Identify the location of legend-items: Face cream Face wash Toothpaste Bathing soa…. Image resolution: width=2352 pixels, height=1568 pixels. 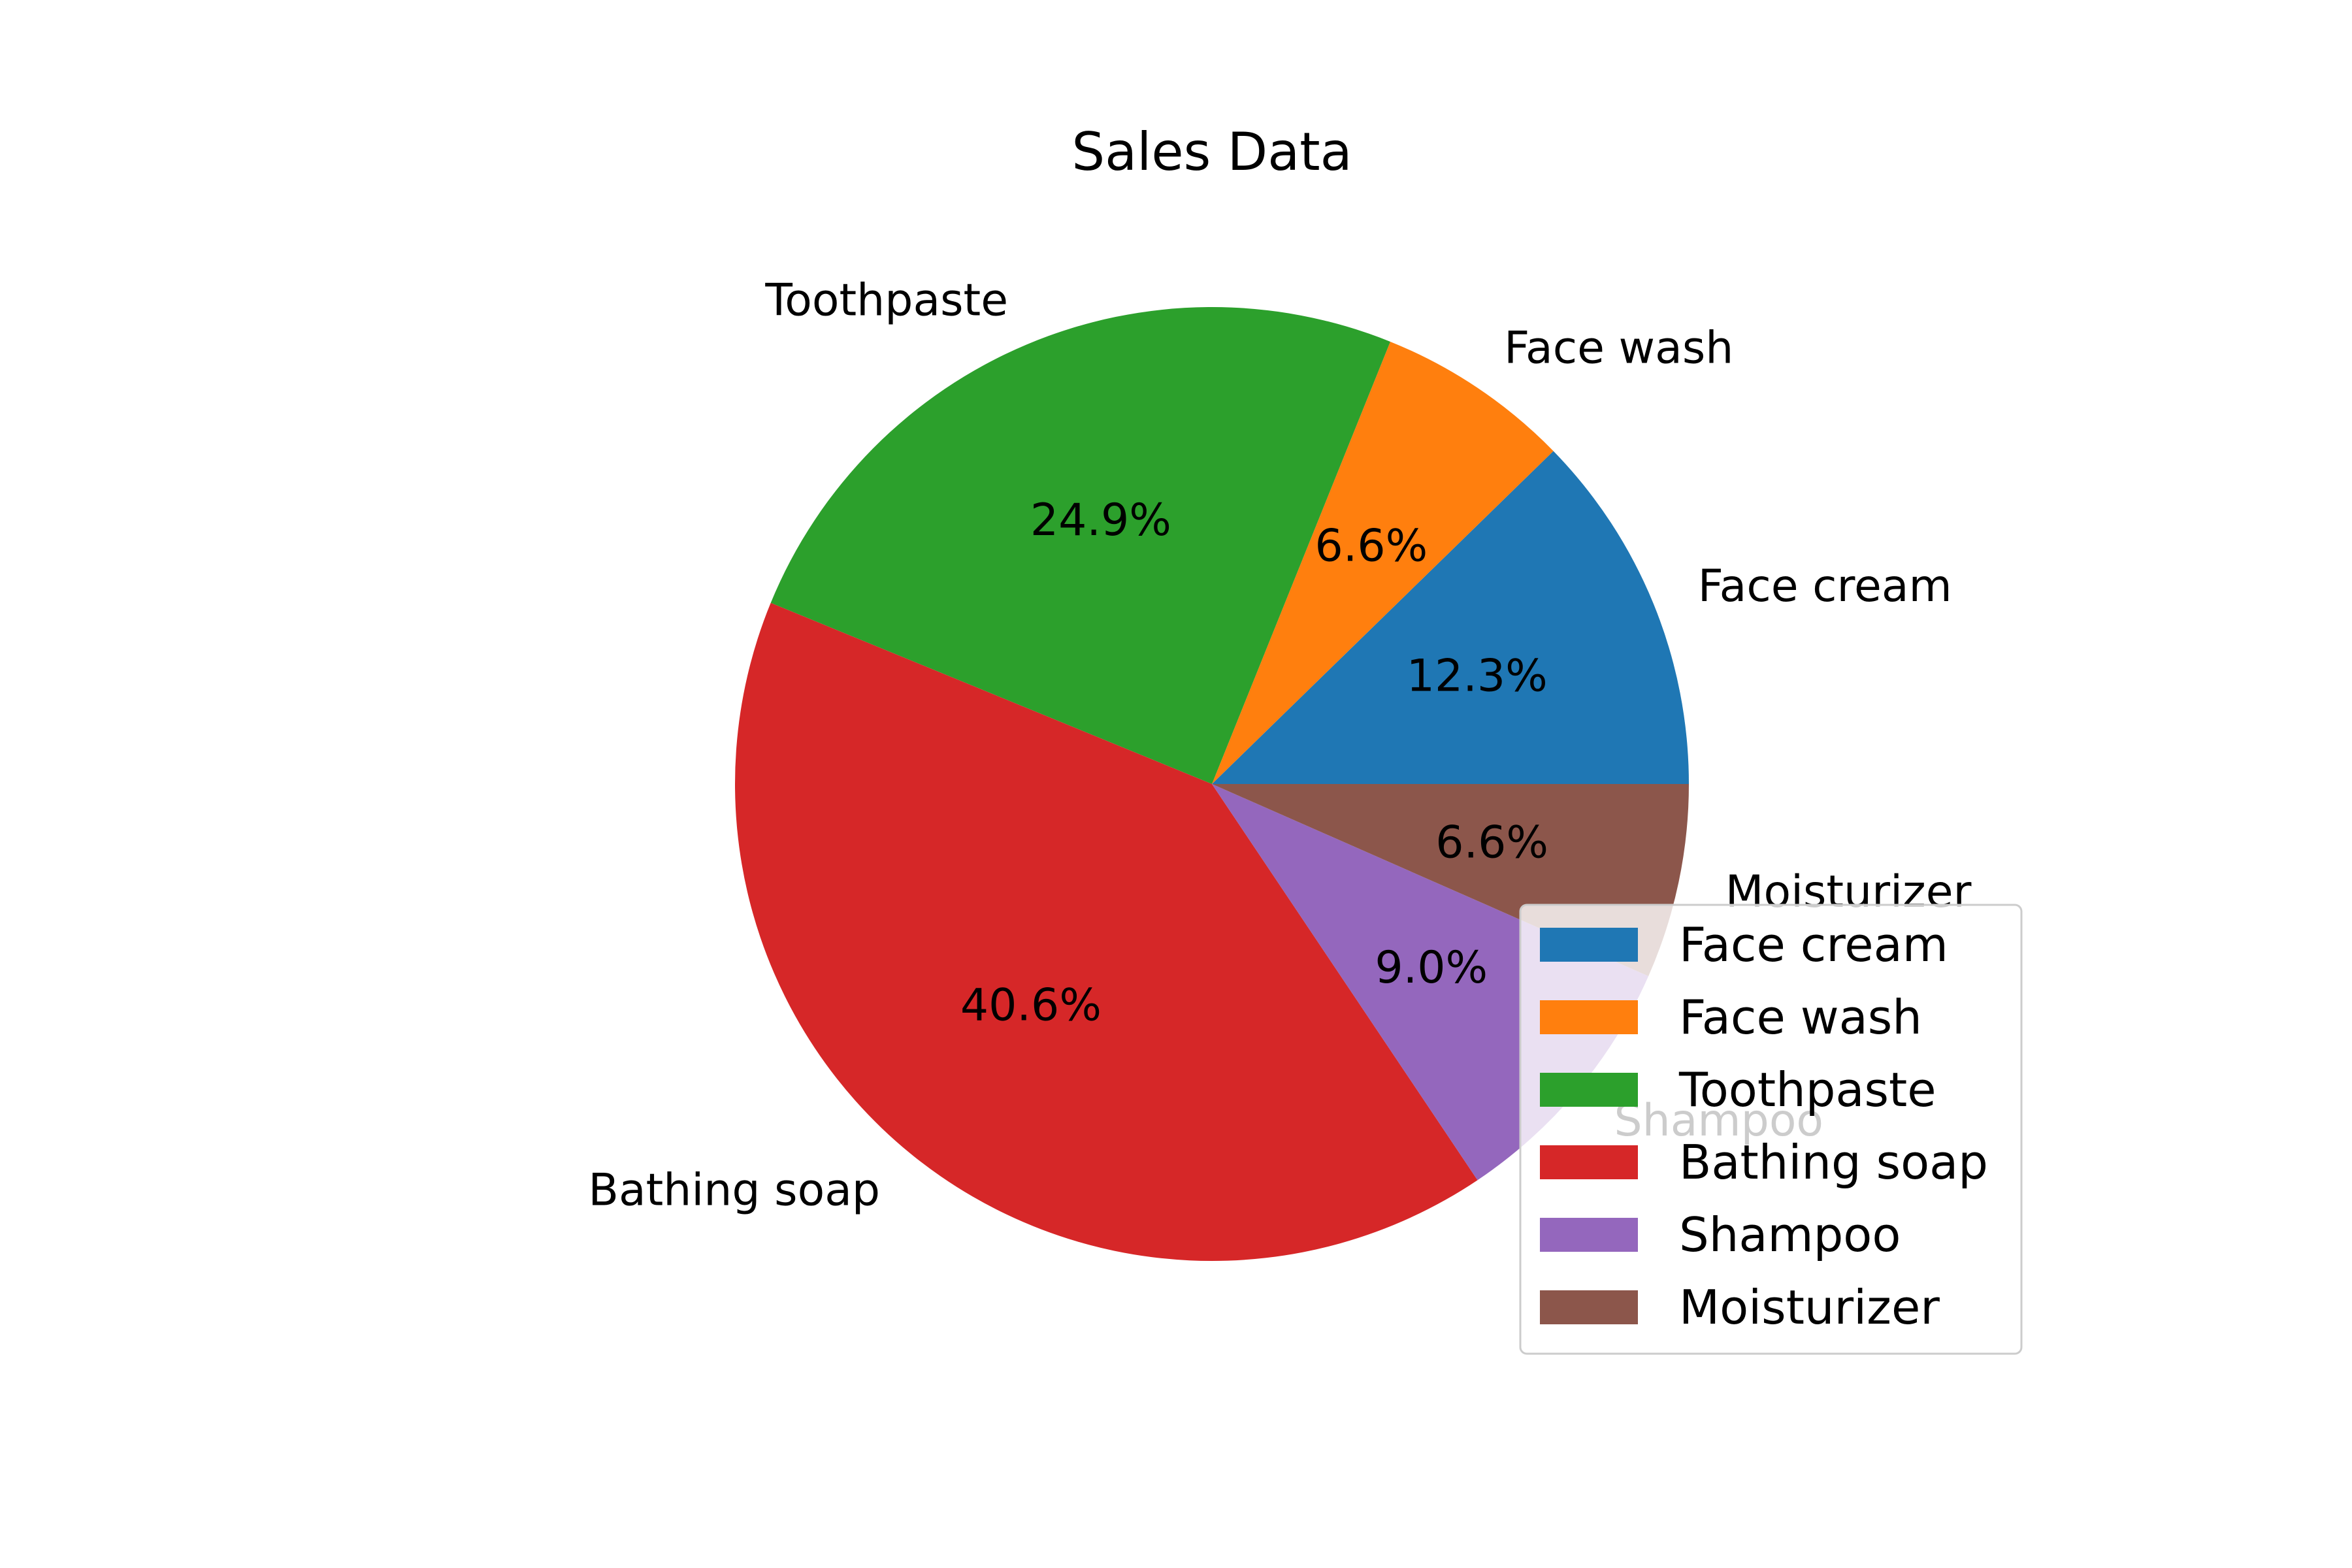
(1764, 1126).